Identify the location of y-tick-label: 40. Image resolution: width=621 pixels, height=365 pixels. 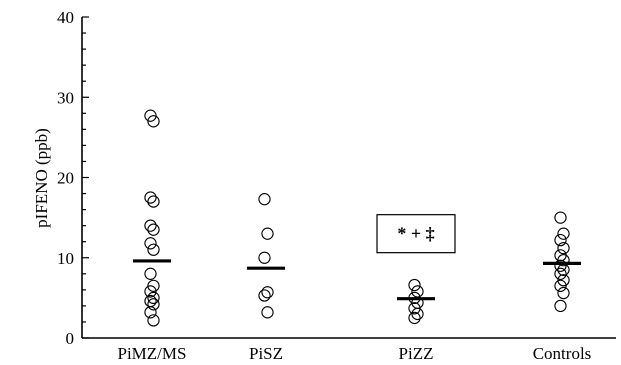
(65, 17).